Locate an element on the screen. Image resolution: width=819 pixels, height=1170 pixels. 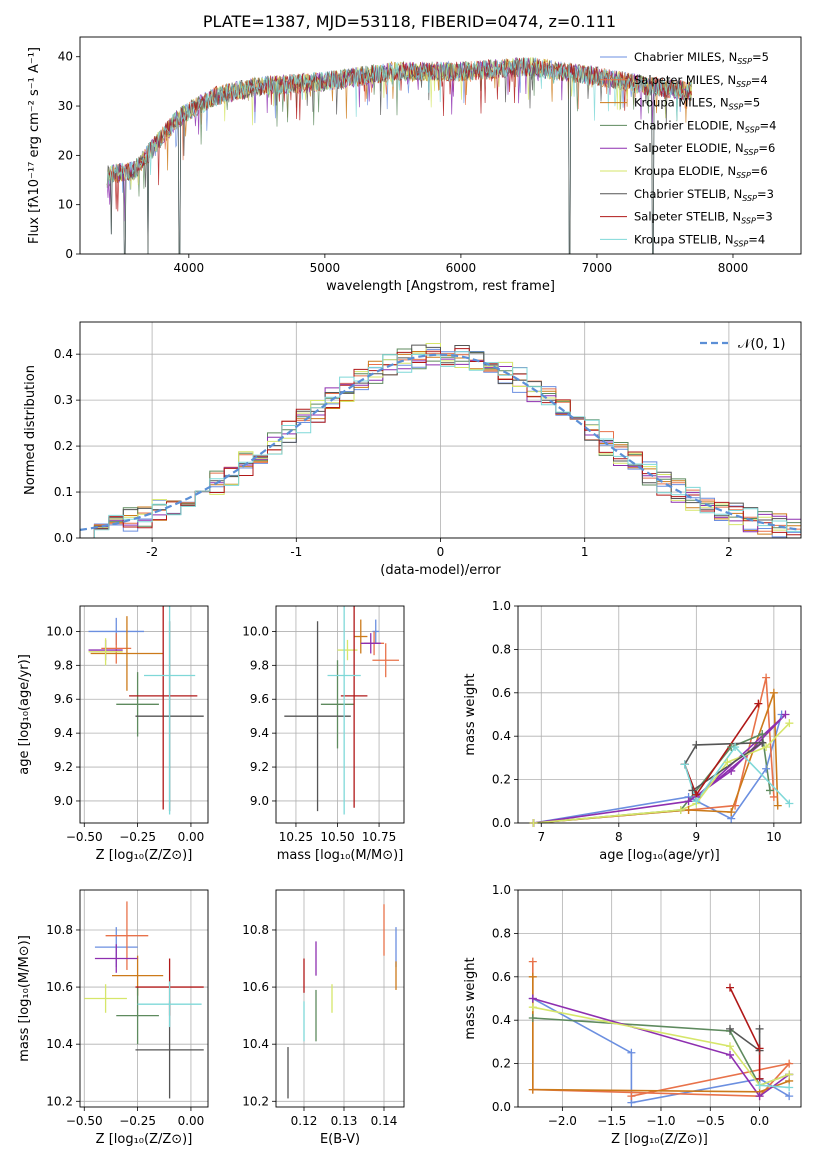
y-tick-label: 30 is located at coordinates (65, 106).